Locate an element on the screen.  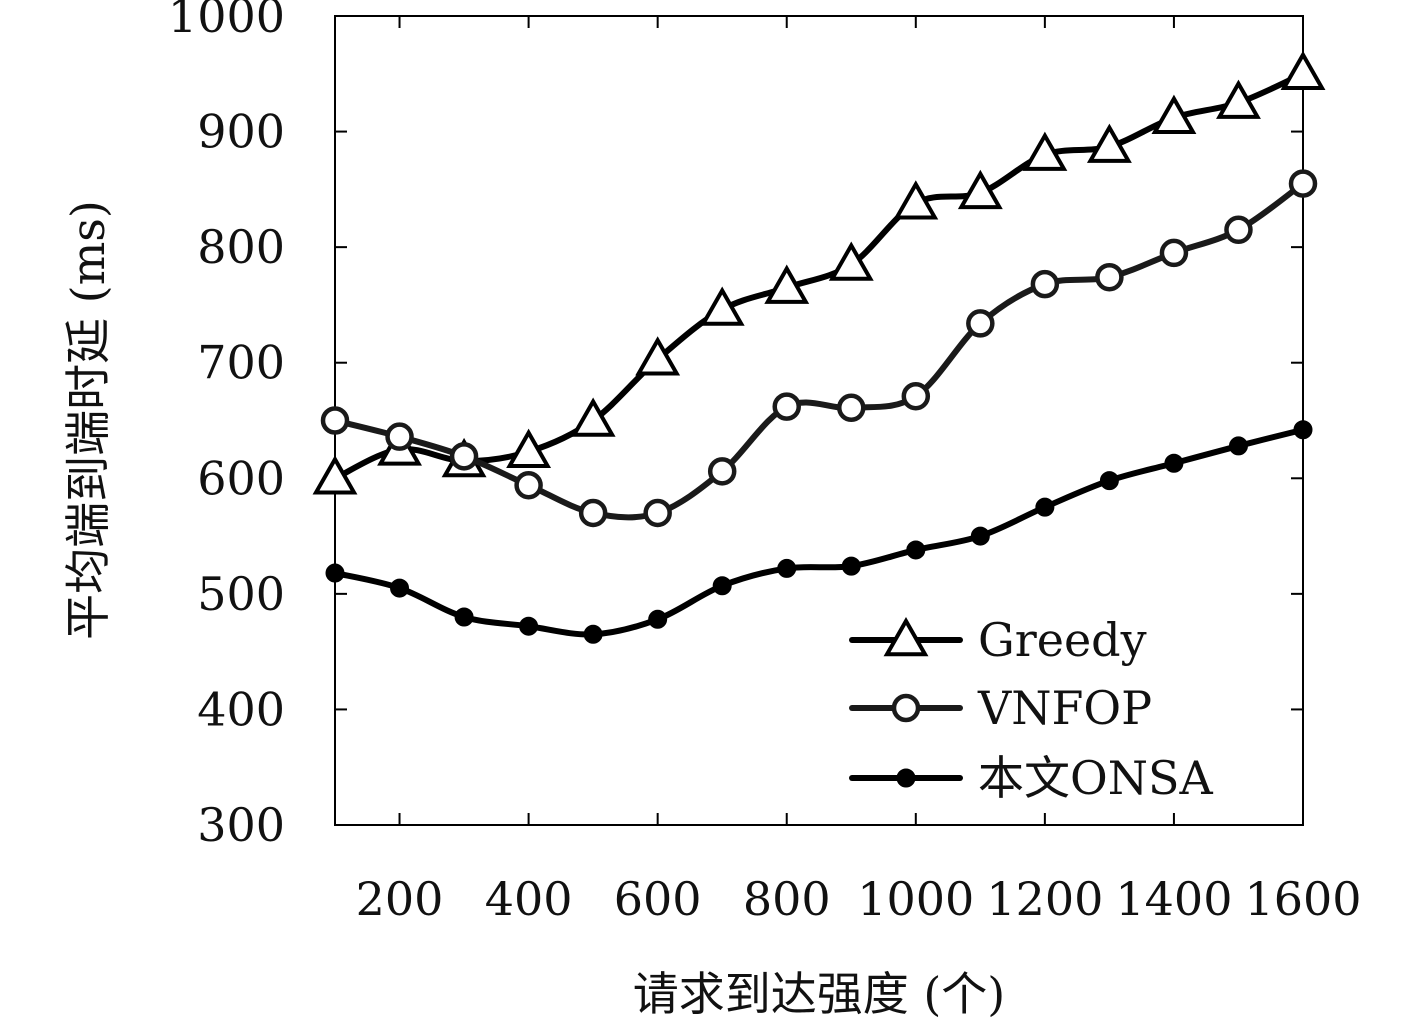
legend-label: 本文ONSA is located at coordinates (1095, 778).